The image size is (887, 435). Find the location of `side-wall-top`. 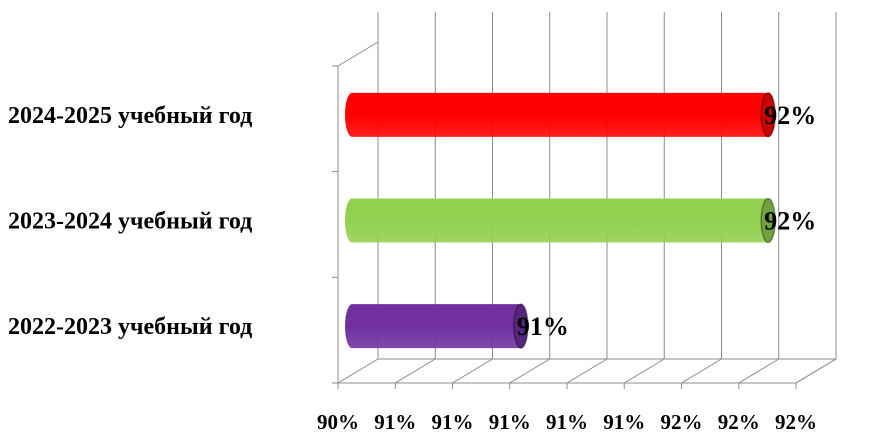

side-wall-top is located at coordinates (358, 54).